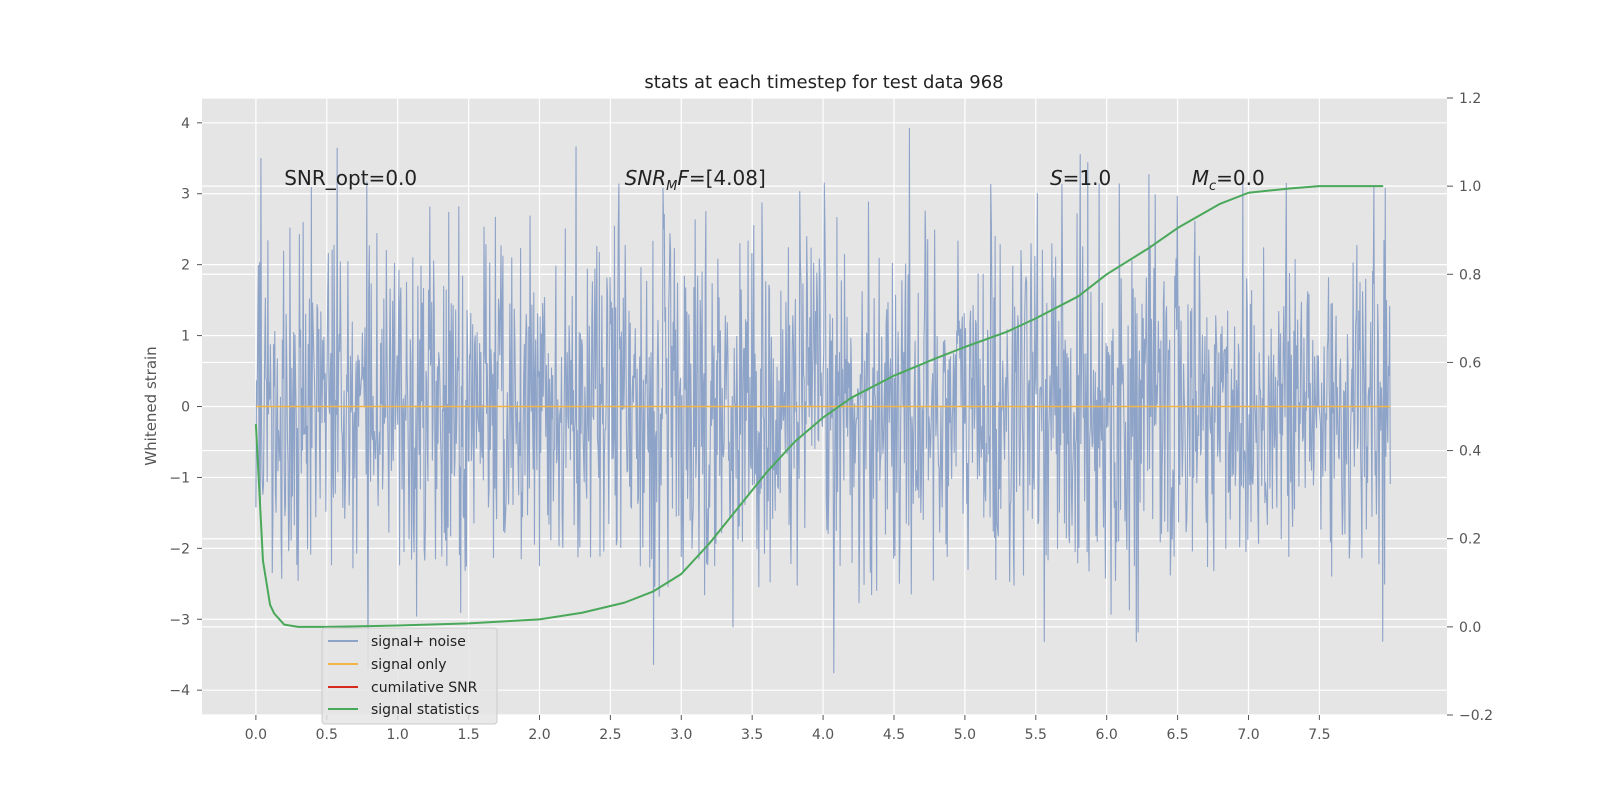 The height and width of the screenshot is (800, 1600). Describe the element at coordinates (1470, 540) in the screenshot. I see `y2-tick-label: 0.2` at that location.